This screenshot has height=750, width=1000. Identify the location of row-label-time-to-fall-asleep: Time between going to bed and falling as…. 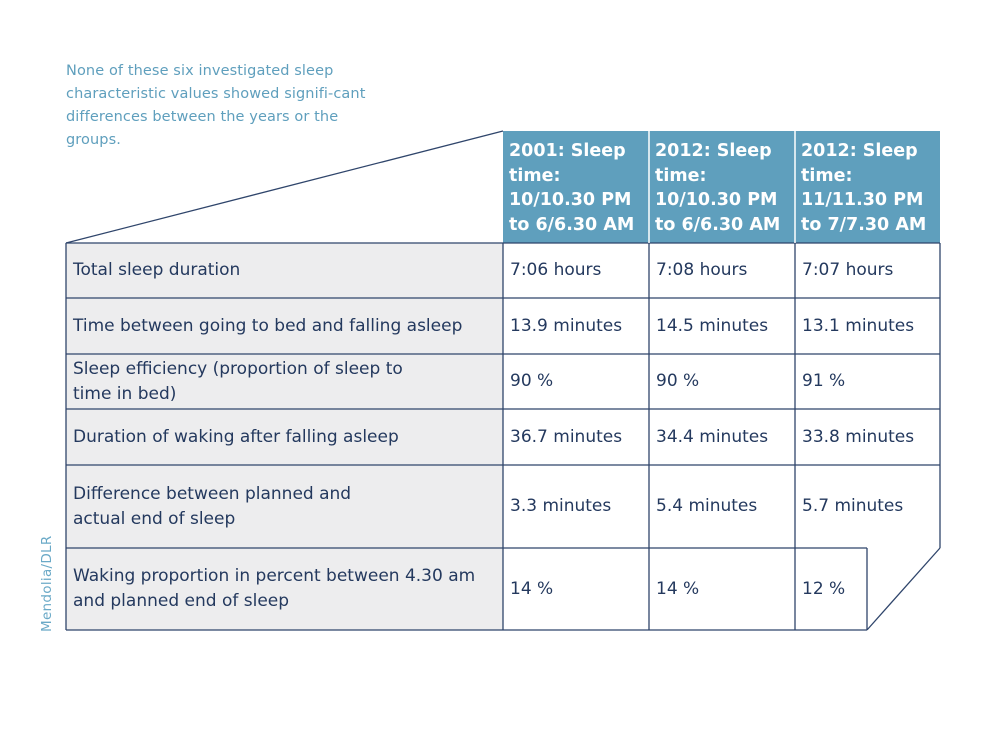
(268, 325).